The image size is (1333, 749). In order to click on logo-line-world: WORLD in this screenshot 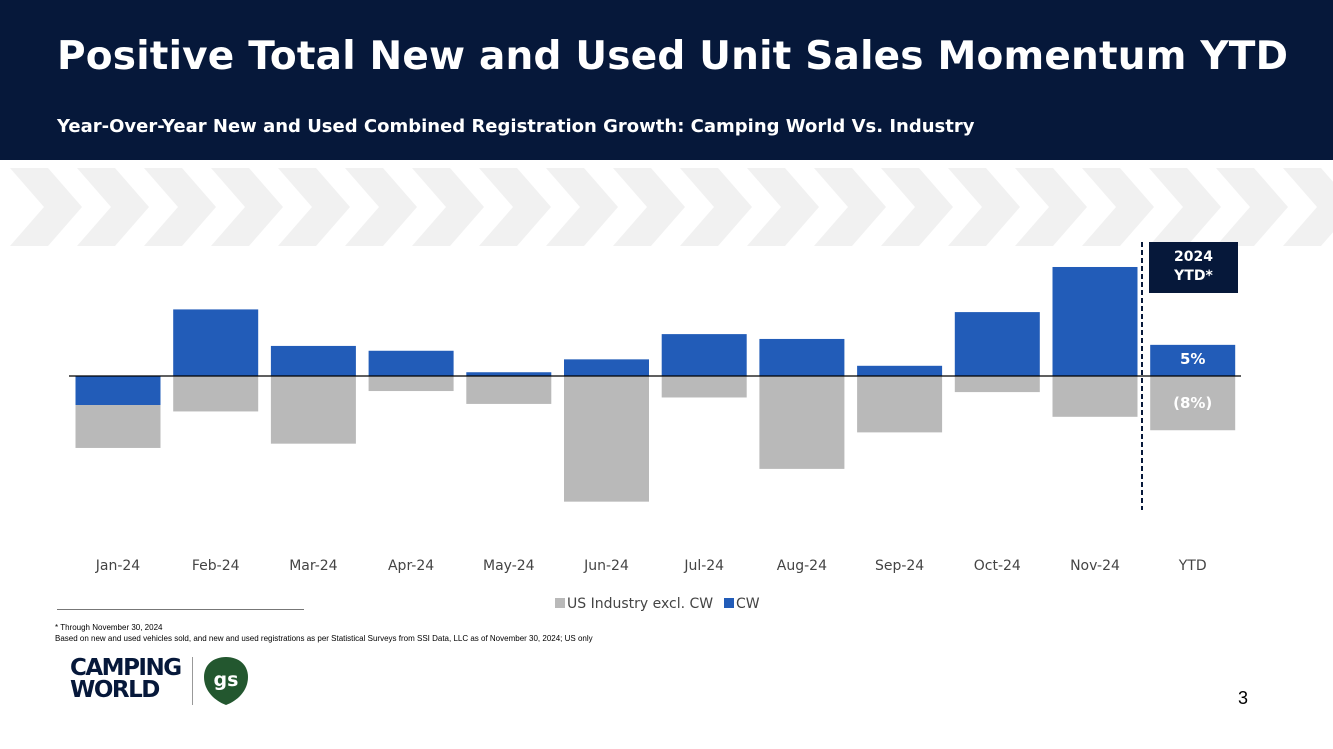, I will do `click(115, 690)`.